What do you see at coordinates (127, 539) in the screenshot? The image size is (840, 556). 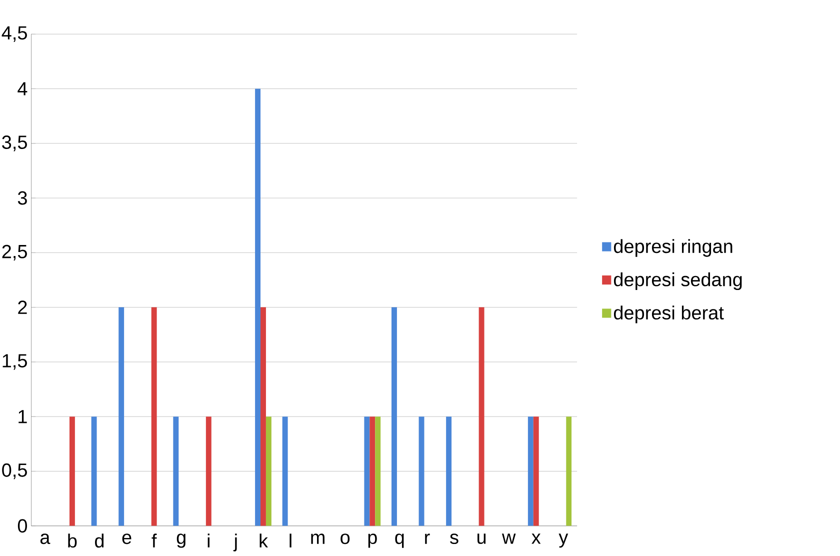 I see `x-tick-label: e` at bounding box center [127, 539].